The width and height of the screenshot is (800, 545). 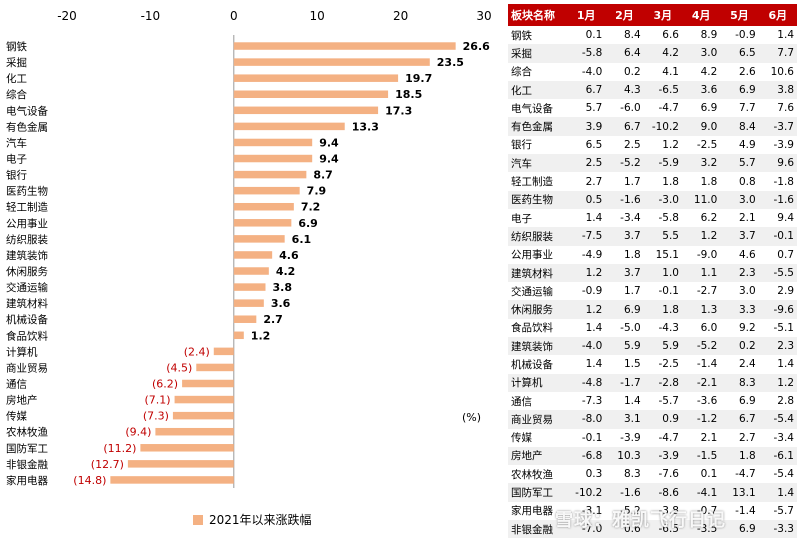 What do you see at coordinates (317, 191) in the screenshot?
I see `data-label: 7.9` at bounding box center [317, 191].